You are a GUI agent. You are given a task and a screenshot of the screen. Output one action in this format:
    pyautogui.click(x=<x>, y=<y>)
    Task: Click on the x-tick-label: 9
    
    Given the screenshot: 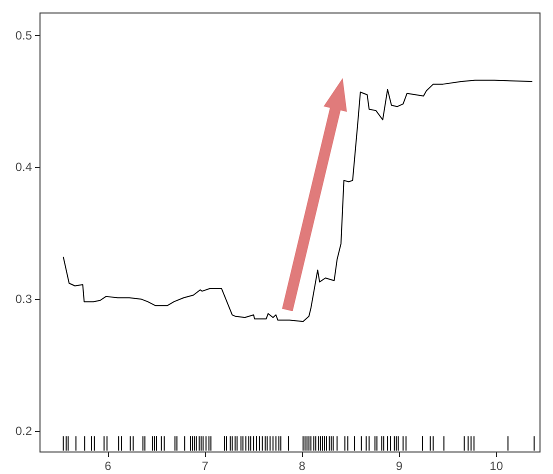 What is the action you would take?
    pyautogui.click(x=399, y=466)
    